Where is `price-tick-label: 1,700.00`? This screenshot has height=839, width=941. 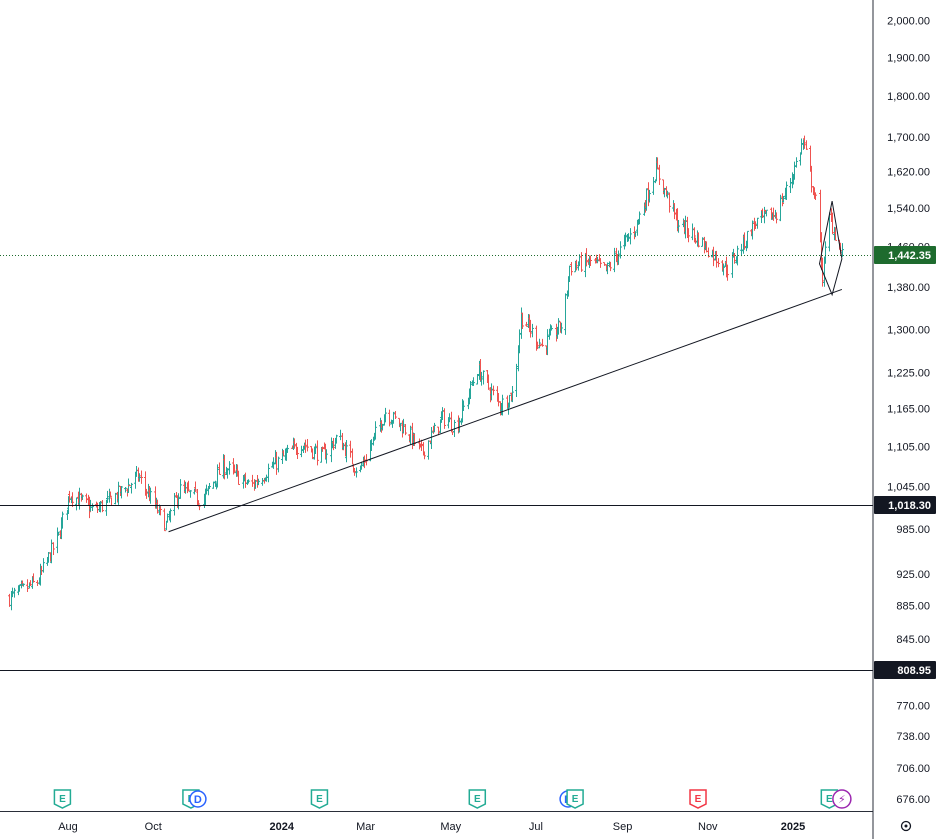 price-tick-label: 1,700.00 is located at coordinates (908, 138).